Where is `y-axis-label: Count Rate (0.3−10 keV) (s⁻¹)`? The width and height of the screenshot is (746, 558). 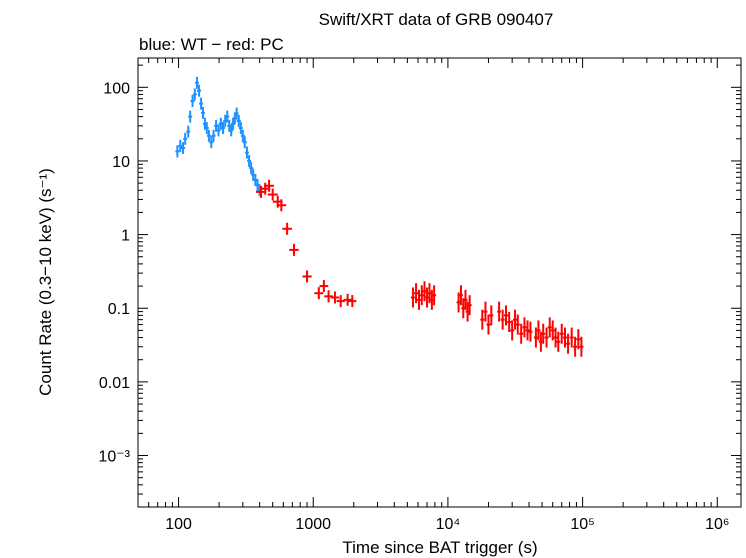
y-axis-label: Count Rate (0.3−10 keV) (s⁻¹) is located at coordinates (45, 282).